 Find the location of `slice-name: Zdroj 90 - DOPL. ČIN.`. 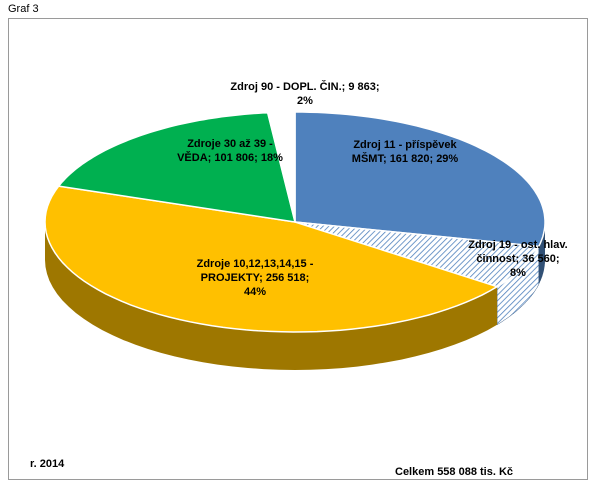

slice-name: Zdroj 90 - DOPL. ČIN. is located at coordinates (286, 87).